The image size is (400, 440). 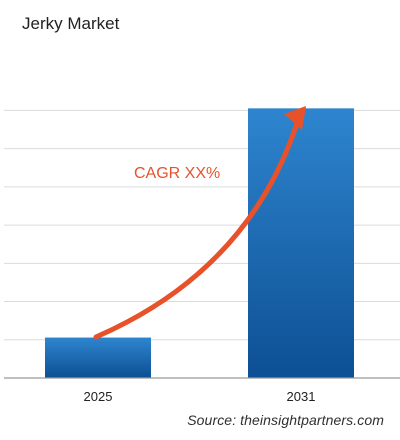 What do you see at coordinates (301, 396) in the screenshot?
I see `x-tick-label: 2031` at bounding box center [301, 396].